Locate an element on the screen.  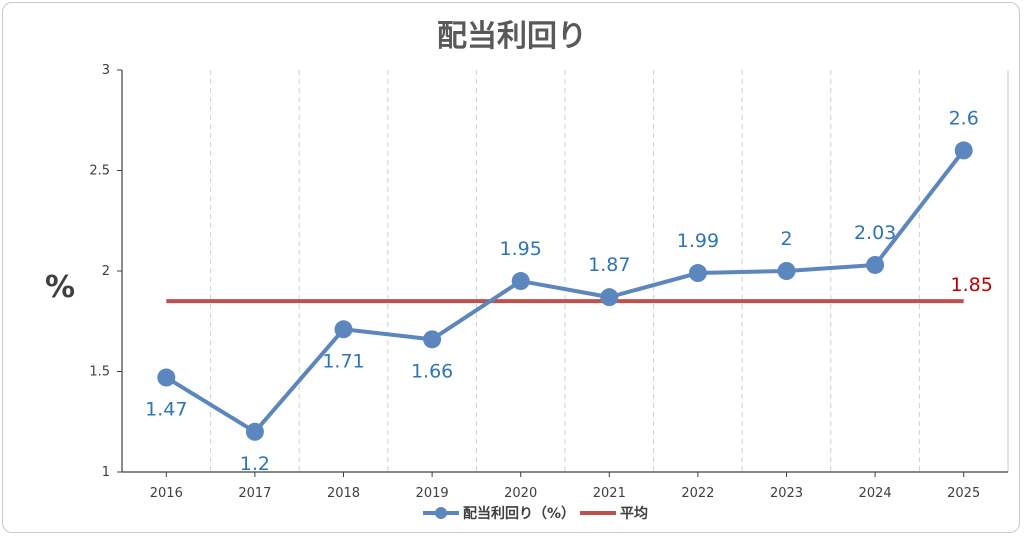
x-tick-label: 2023 is located at coordinates (786, 493).